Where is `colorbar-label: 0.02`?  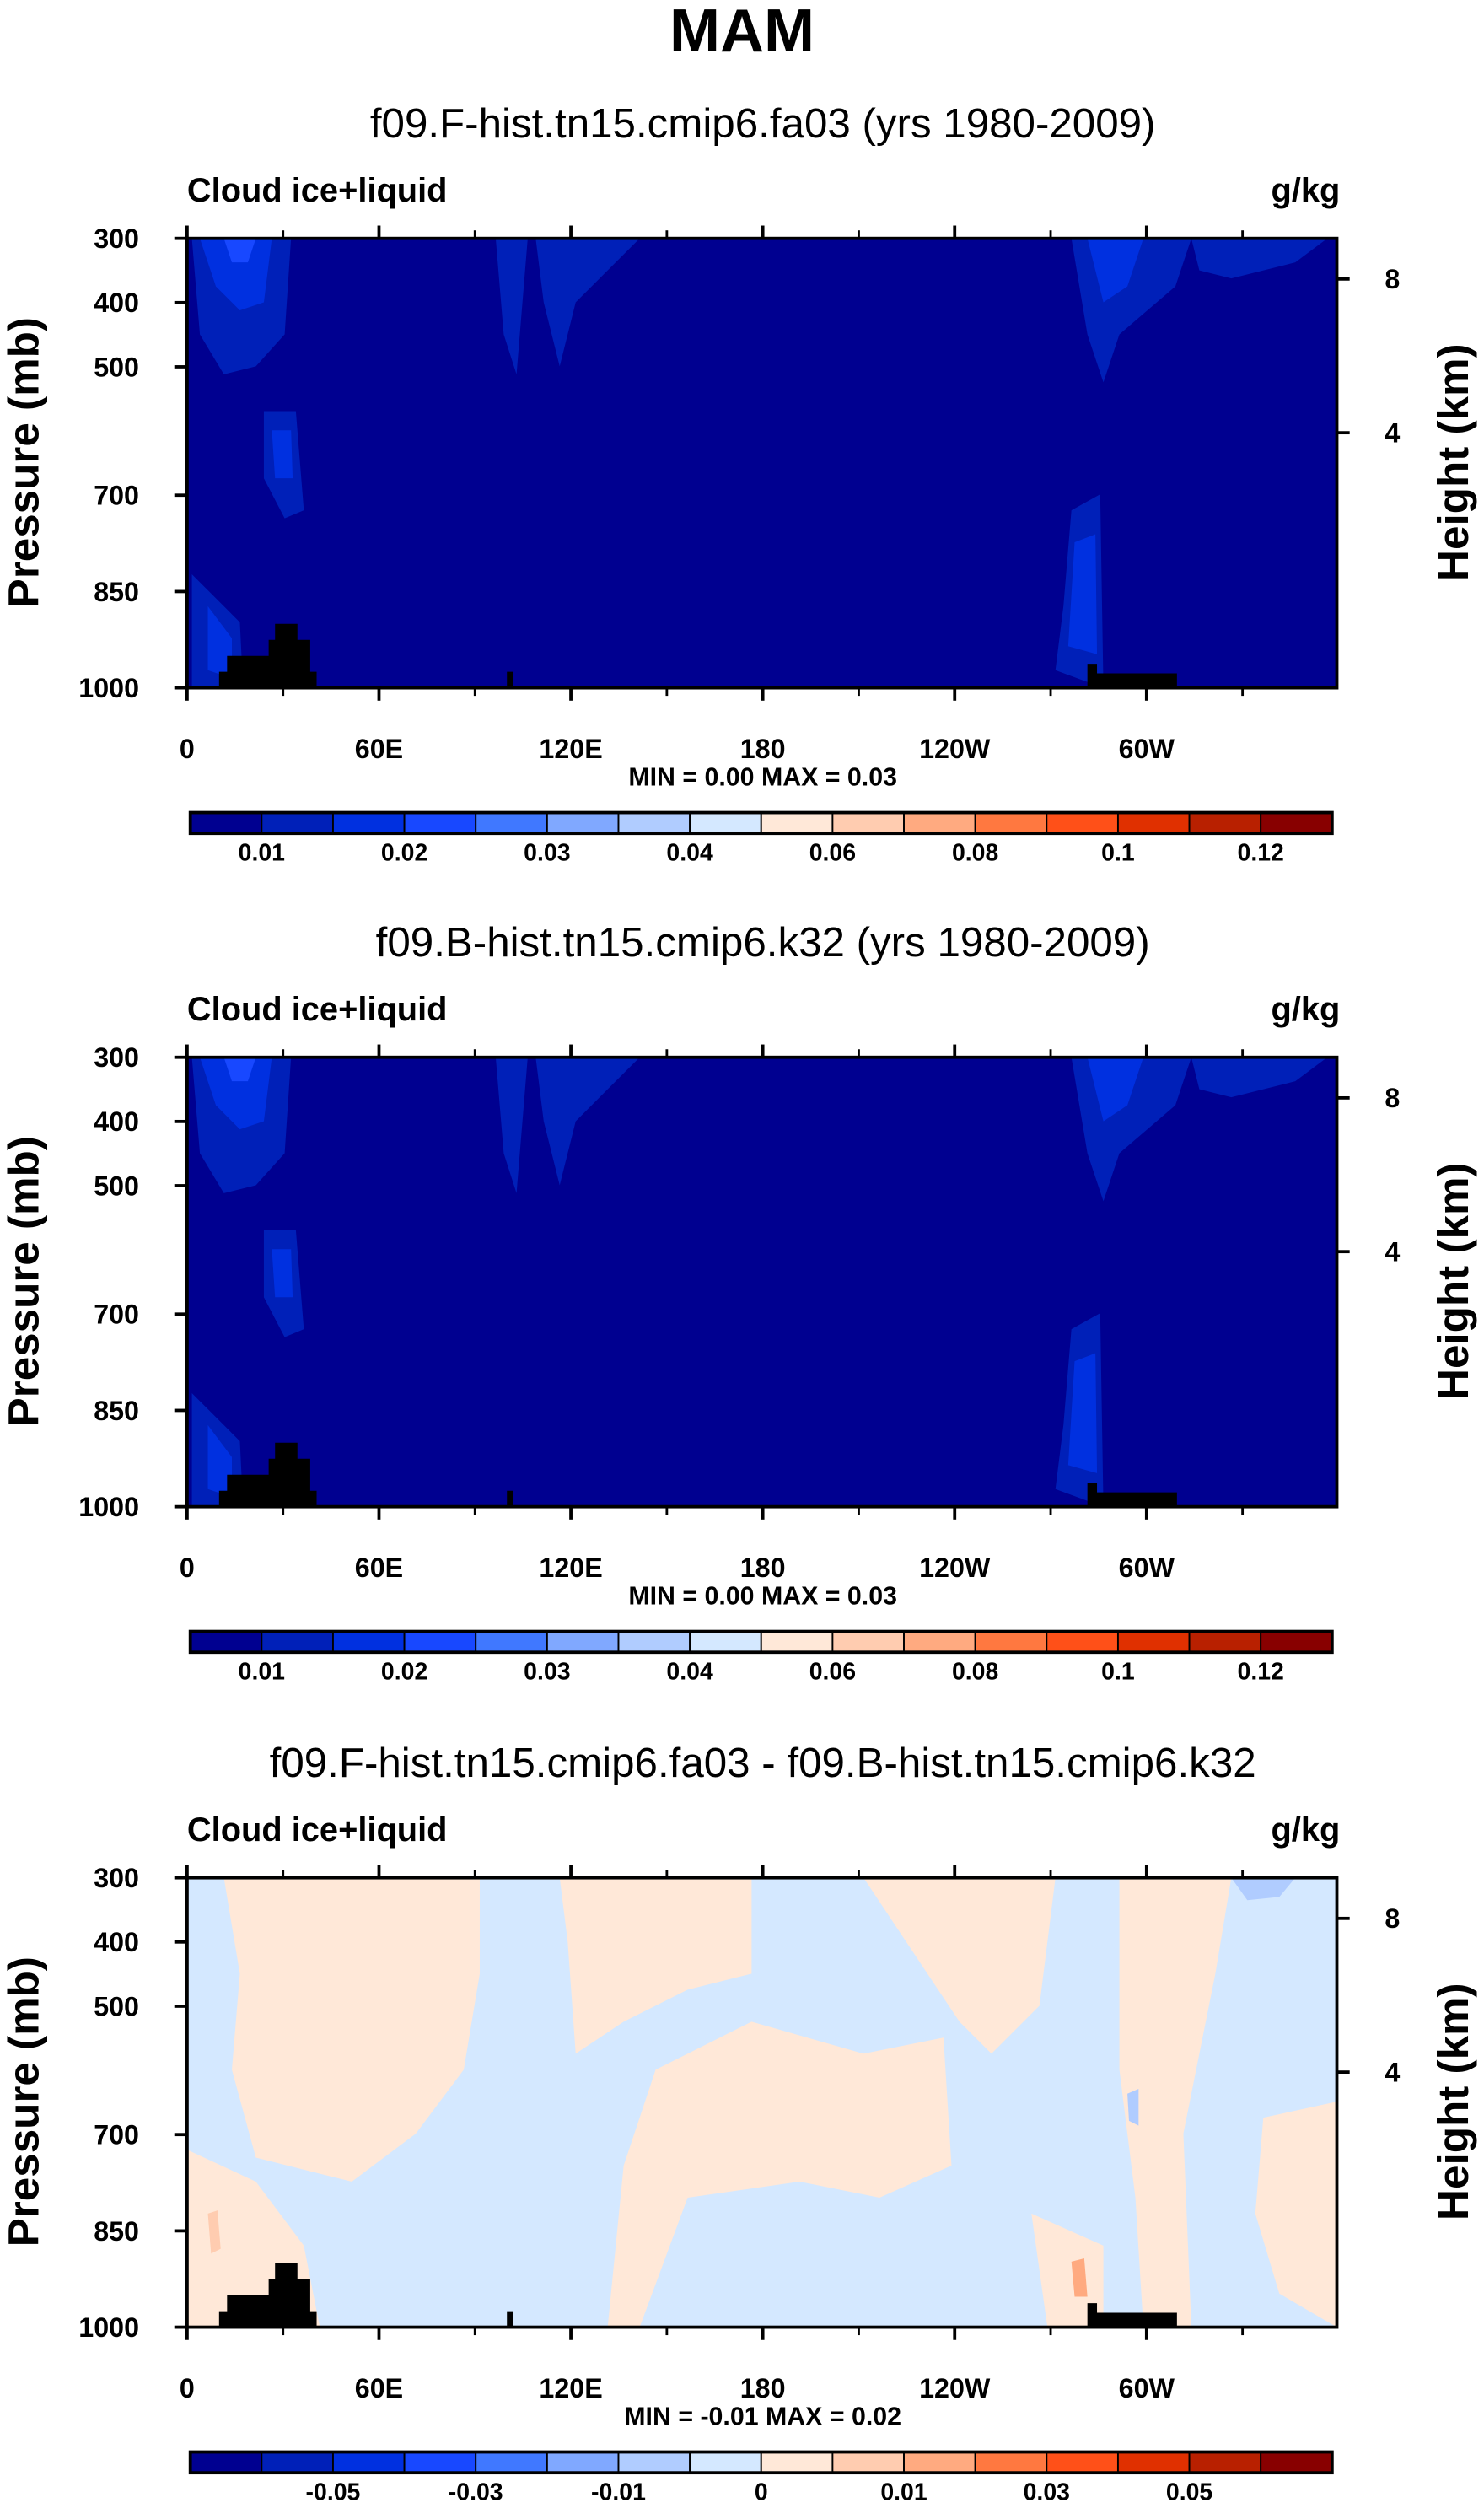
colorbar-label: 0.02 is located at coordinates (404, 852).